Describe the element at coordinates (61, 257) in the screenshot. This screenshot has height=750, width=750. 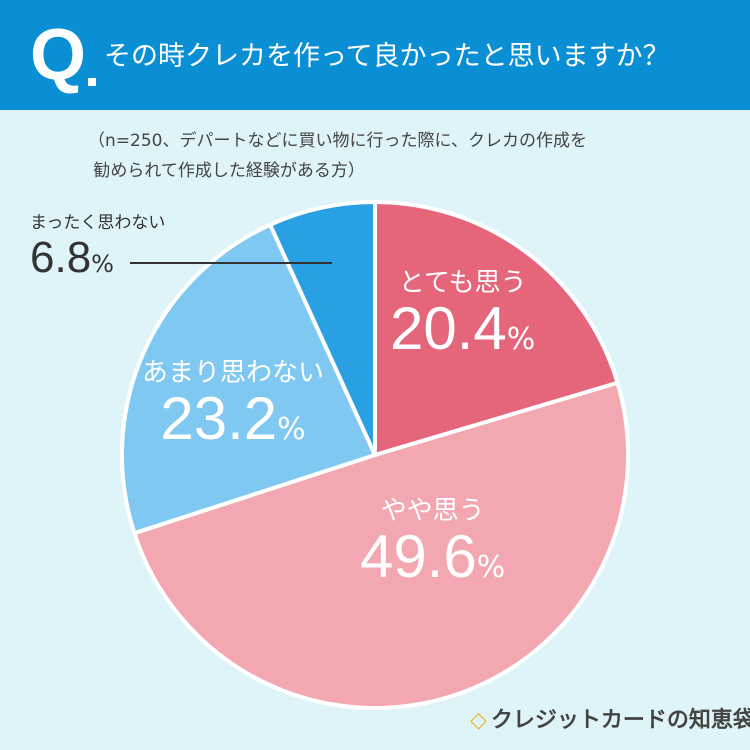
I see `value-label: 6.8` at that location.